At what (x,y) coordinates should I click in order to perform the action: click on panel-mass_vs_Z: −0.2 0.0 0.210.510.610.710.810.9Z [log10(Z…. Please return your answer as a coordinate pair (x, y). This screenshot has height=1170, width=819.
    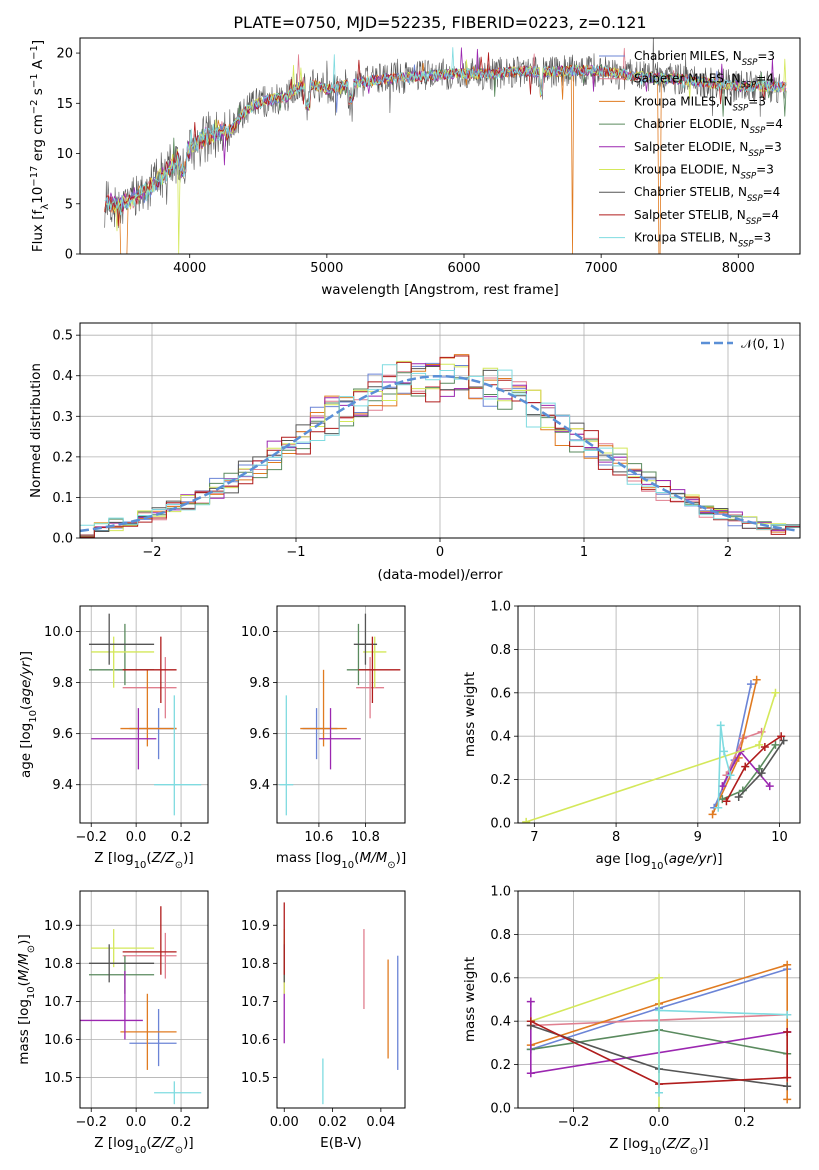
    Looking at the image, I should click on (112, 1023).